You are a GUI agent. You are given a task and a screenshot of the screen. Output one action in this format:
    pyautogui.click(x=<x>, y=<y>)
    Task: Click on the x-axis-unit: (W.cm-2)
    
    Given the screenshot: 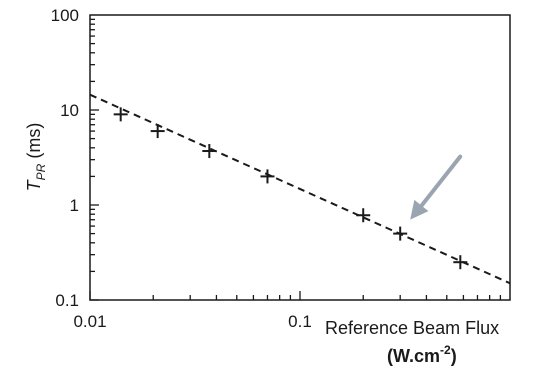 What is the action you would take?
    pyautogui.click(x=422, y=354)
    